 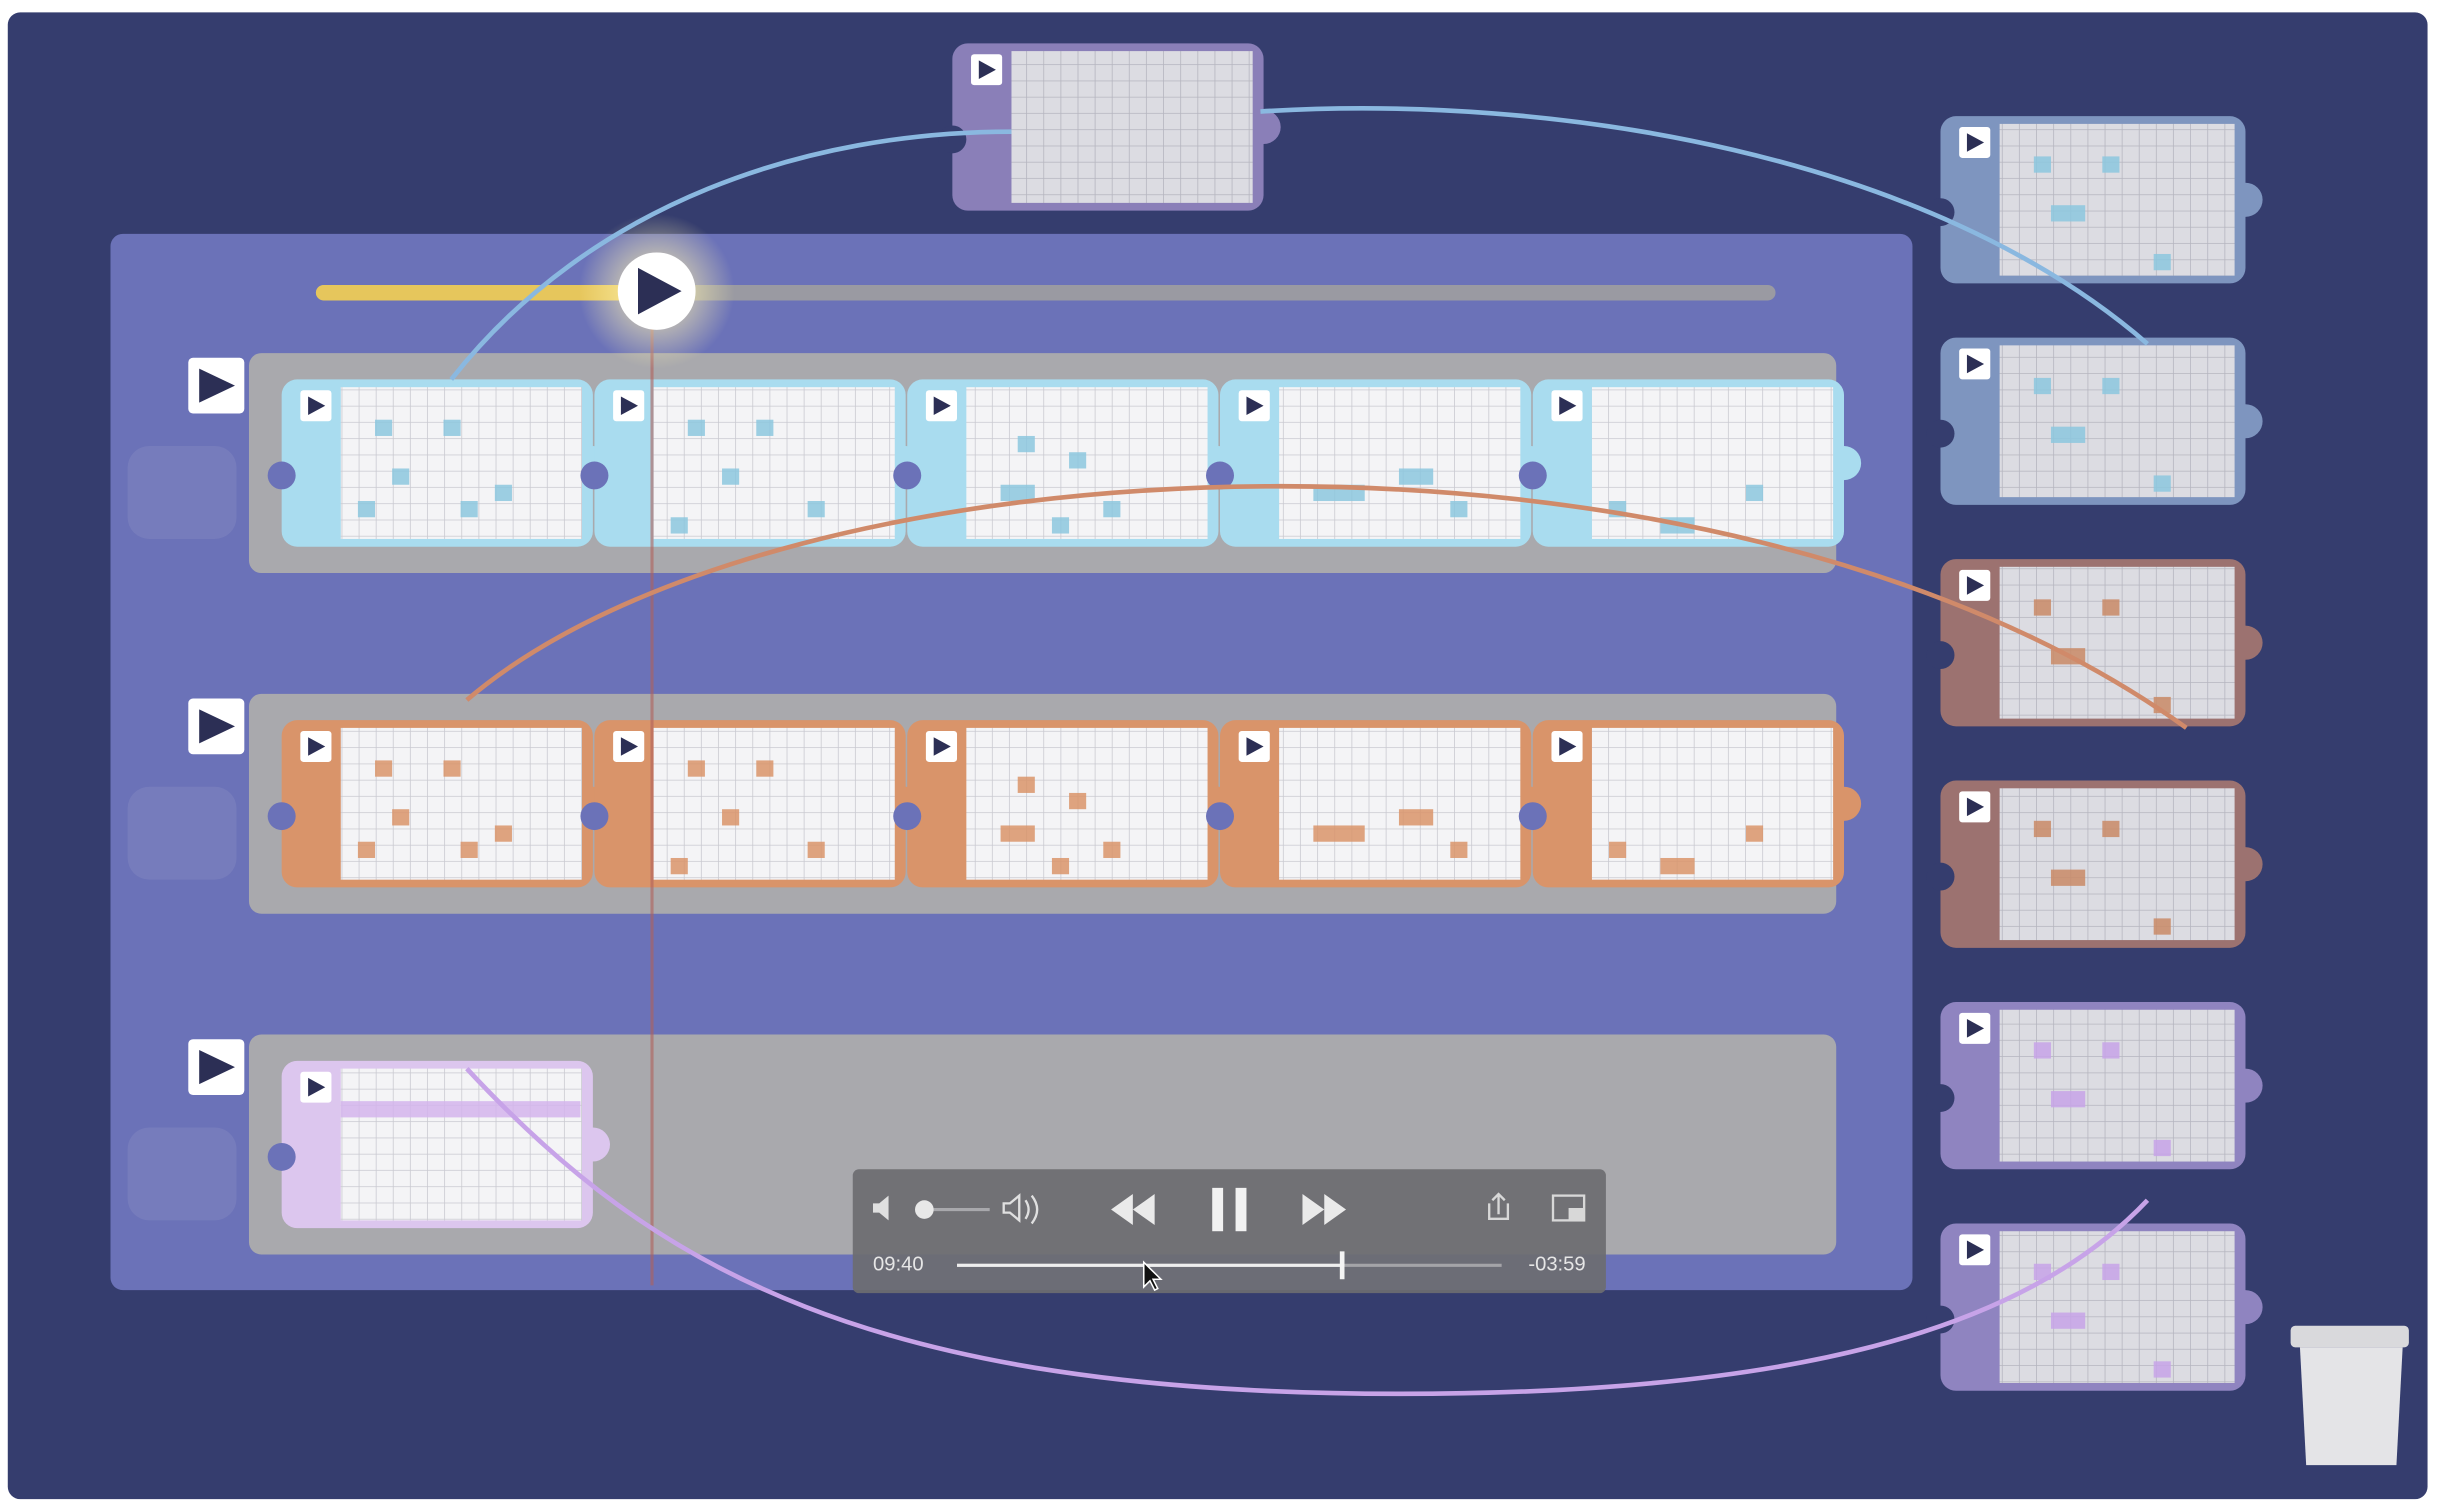 What do you see at coordinates (1499, 1206) in the screenshot?
I see `share-button` at bounding box center [1499, 1206].